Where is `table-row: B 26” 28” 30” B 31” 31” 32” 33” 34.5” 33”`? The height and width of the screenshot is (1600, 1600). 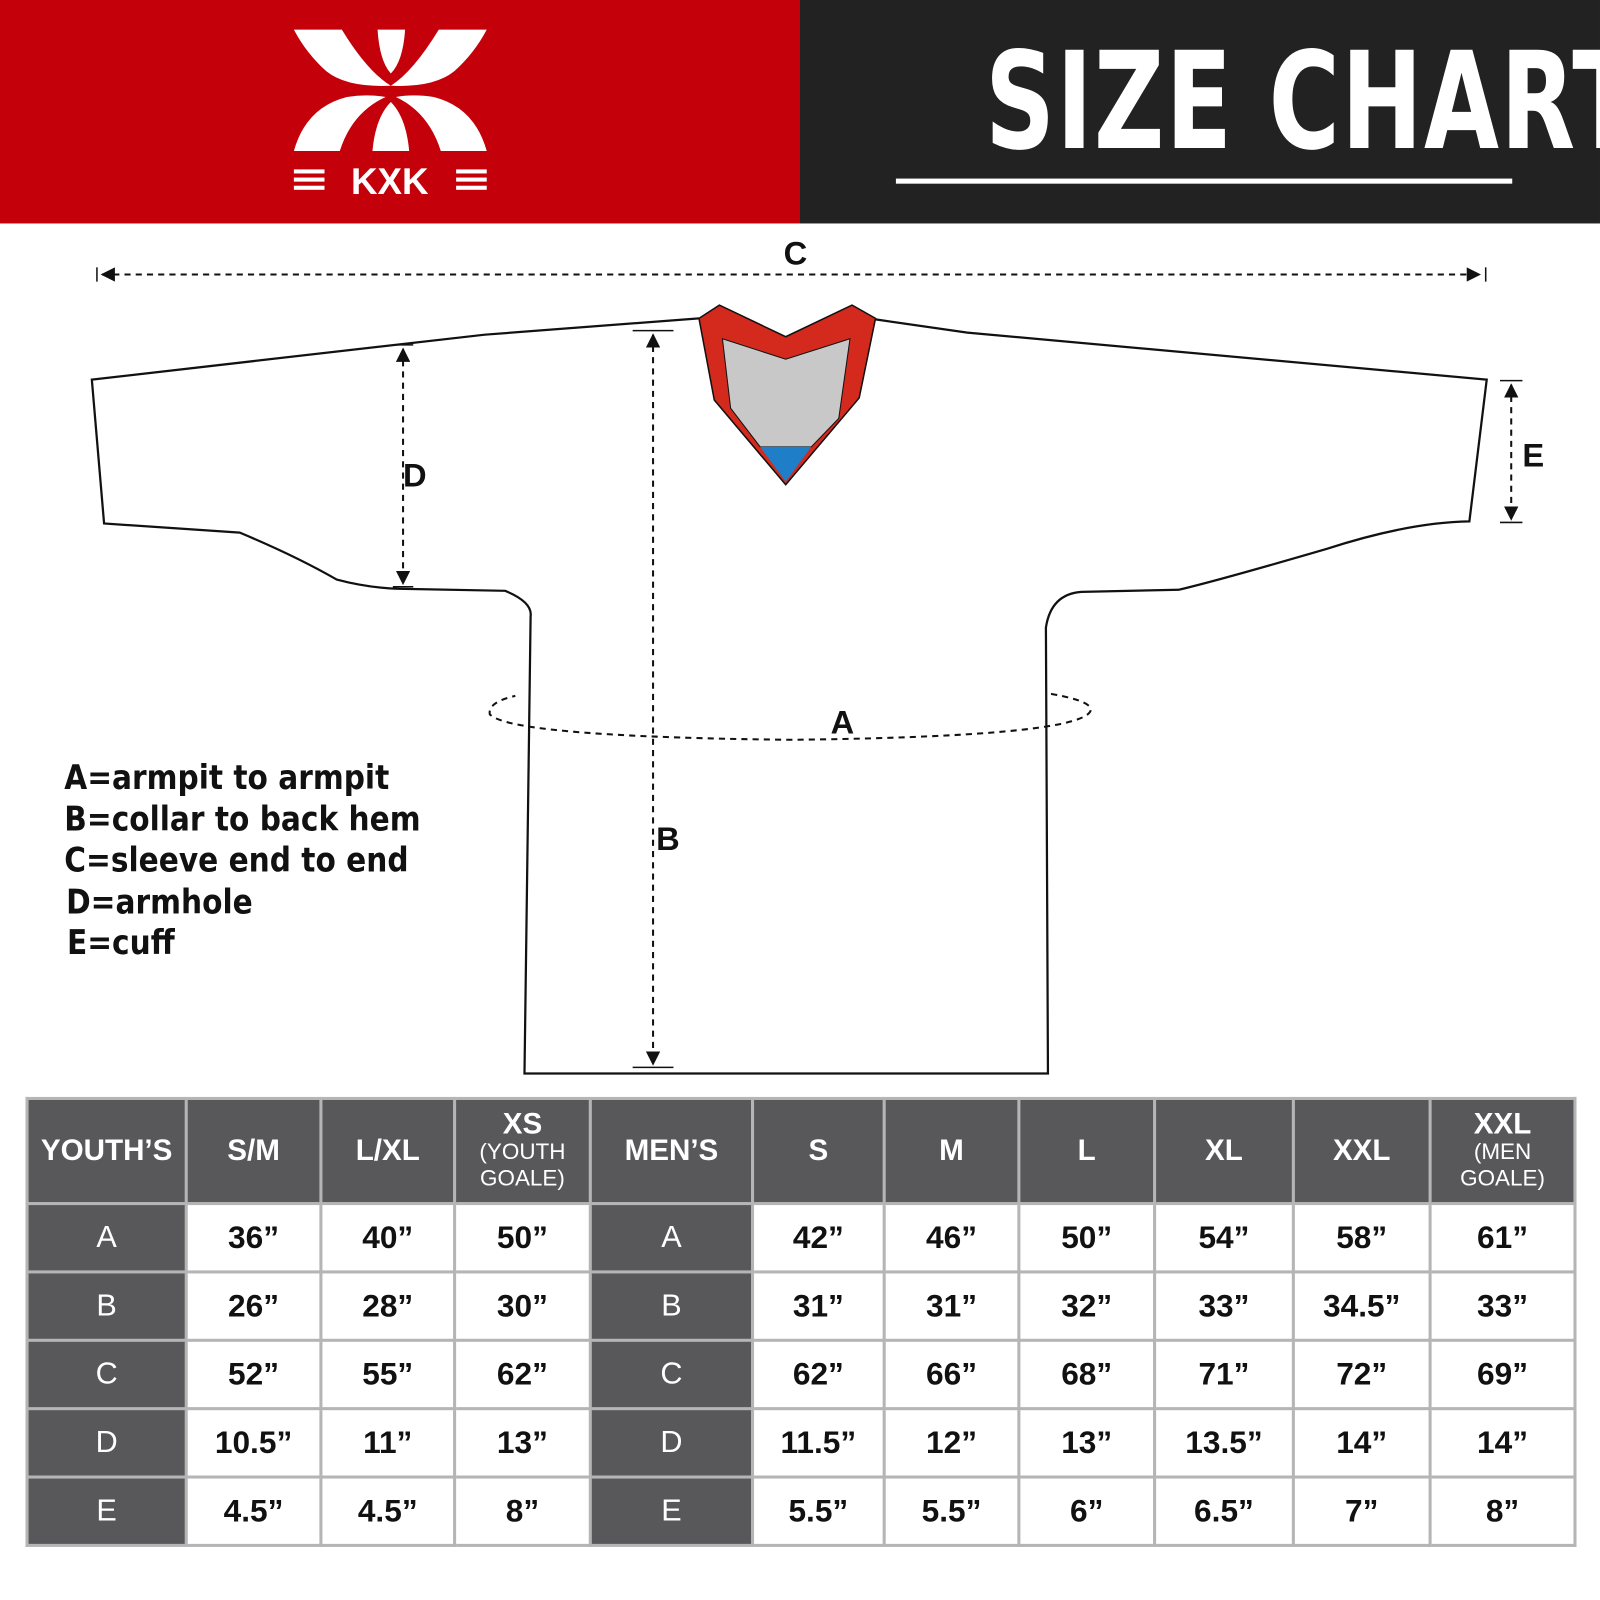
table-row: B 26” 28” 30” B 31” 31” 32” 33” 34.5” 33” is located at coordinates (801, 1306).